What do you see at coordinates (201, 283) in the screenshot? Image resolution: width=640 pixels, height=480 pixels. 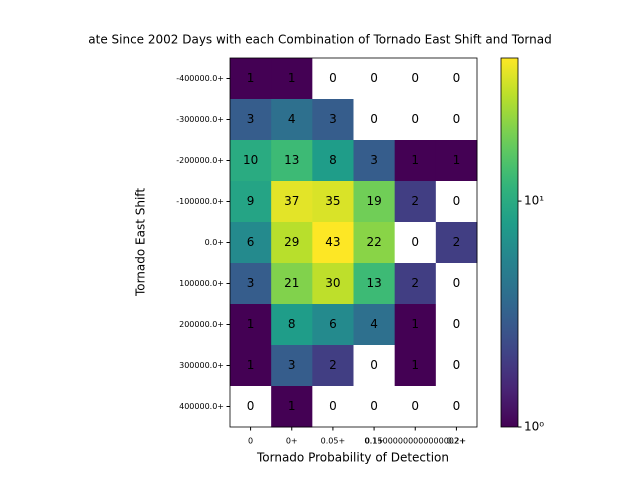 I see `y-tick-label: 100000.0+` at bounding box center [201, 283].